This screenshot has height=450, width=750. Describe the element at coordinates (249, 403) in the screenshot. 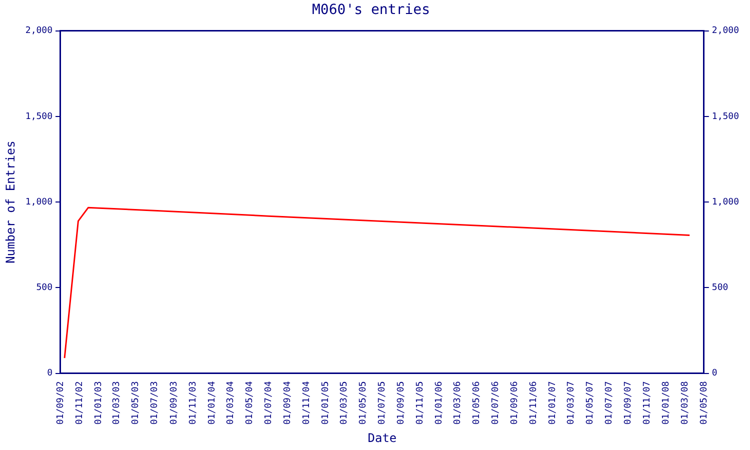

I see `x-tick-label: 01/05/04` at that location.